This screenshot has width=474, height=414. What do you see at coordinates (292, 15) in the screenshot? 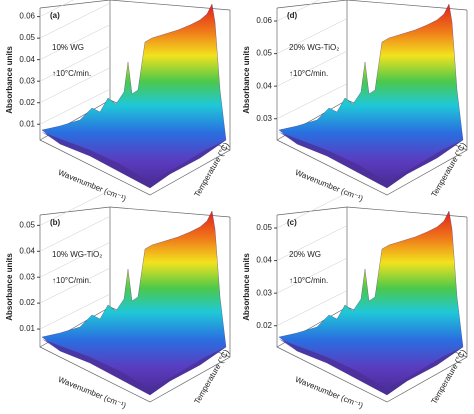
I see `panel-label: (d)` at bounding box center [292, 15].